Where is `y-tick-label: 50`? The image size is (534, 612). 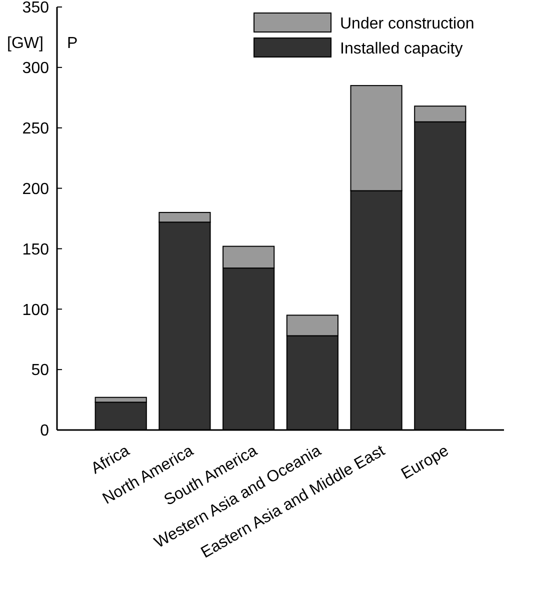
y-tick-label: 50 is located at coordinates (40, 371).